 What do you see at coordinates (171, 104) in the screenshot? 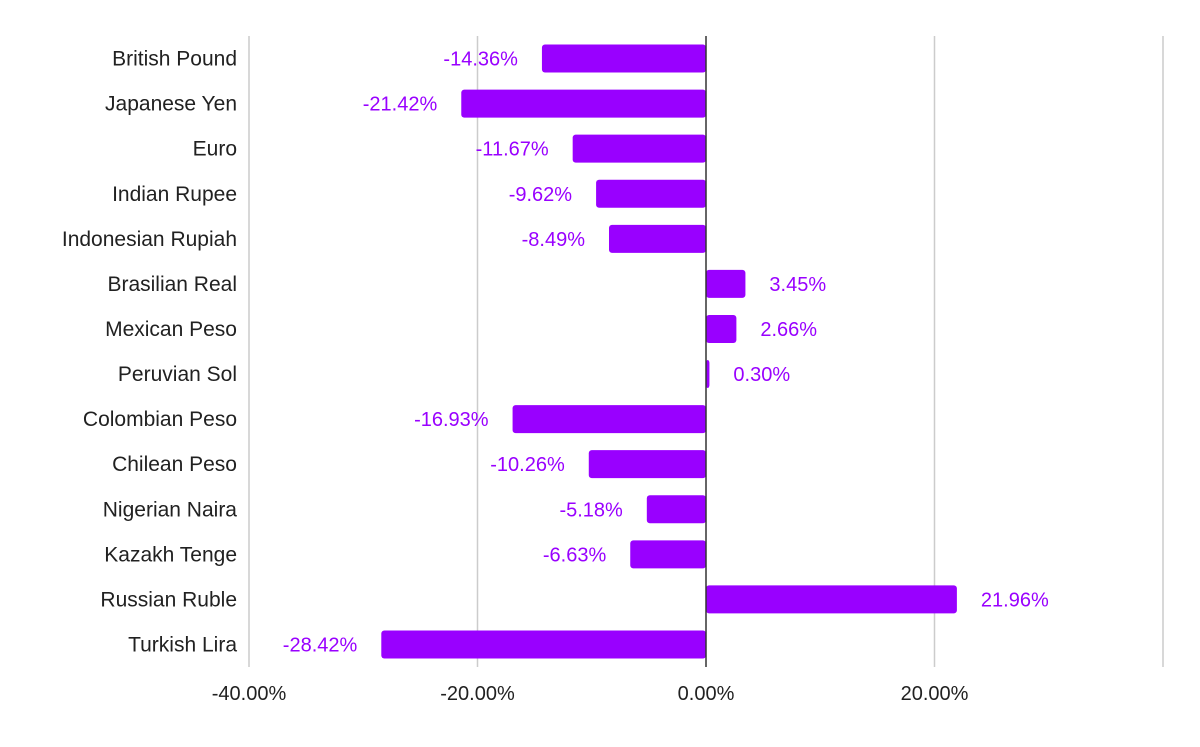
I see `category-label: Japanese Yen` at bounding box center [171, 104].